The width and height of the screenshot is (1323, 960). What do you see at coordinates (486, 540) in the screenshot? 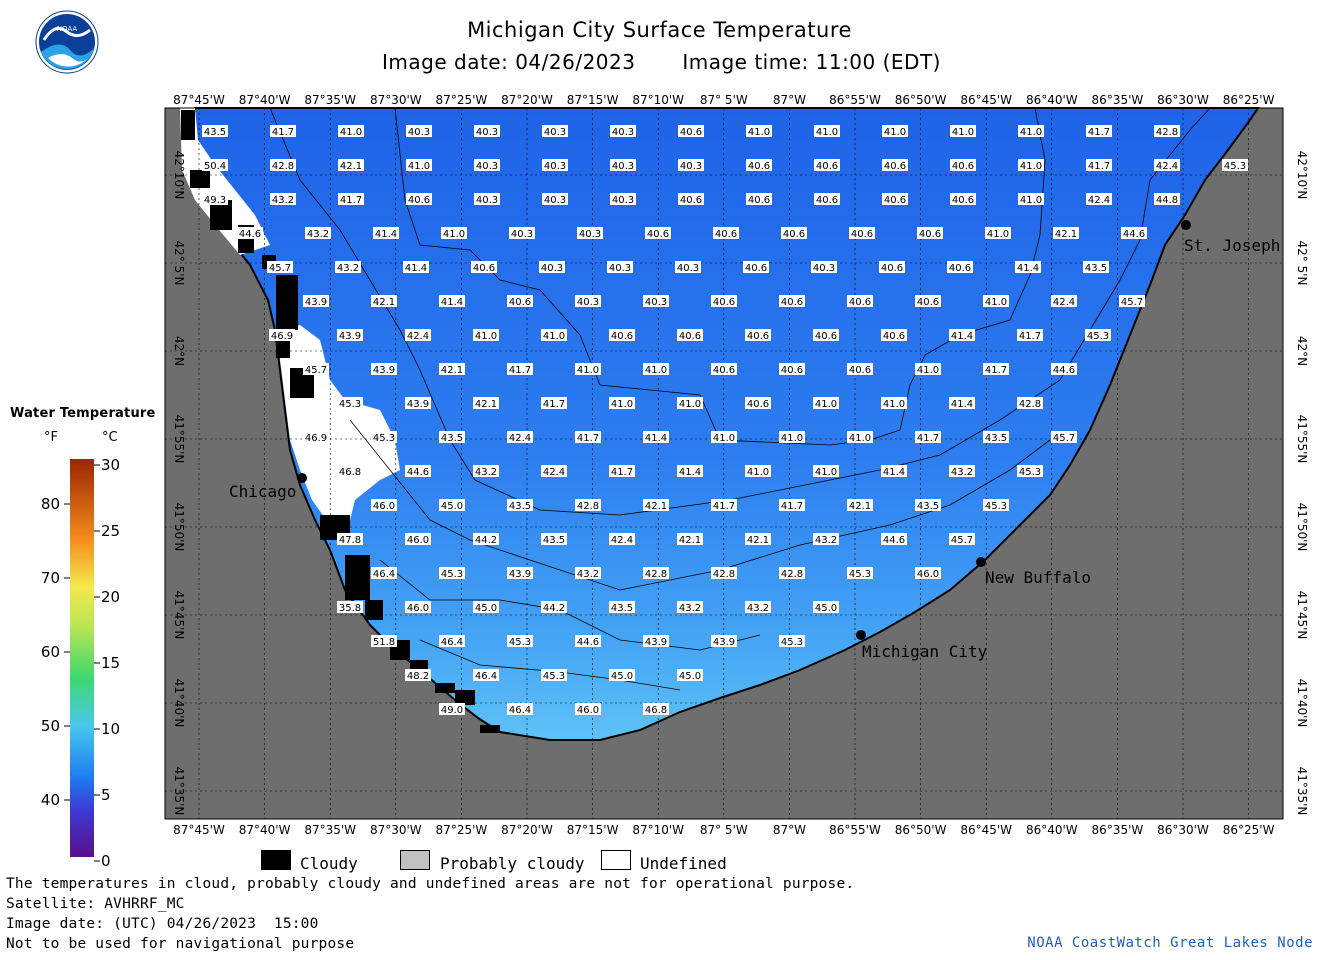
I see `svg-text: 44.2` at bounding box center [486, 540].